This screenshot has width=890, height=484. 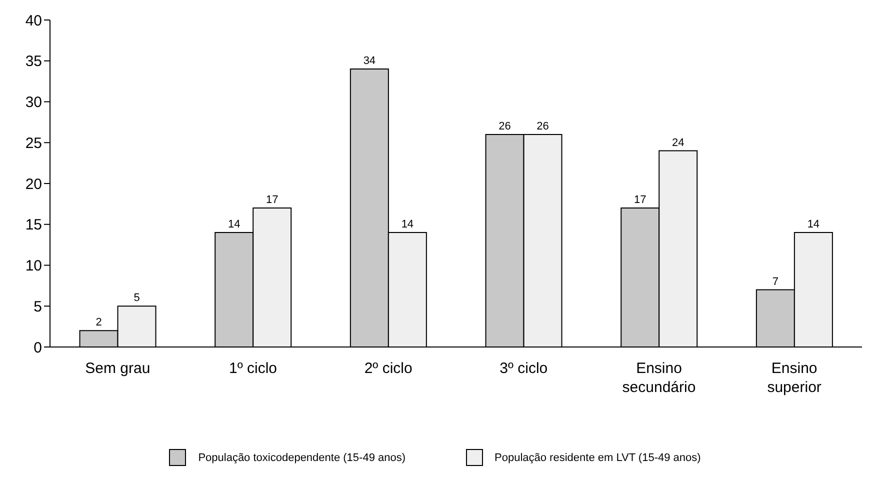 What do you see at coordinates (33, 143) in the screenshot?
I see `y-tick-label: 25` at bounding box center [33, 143].